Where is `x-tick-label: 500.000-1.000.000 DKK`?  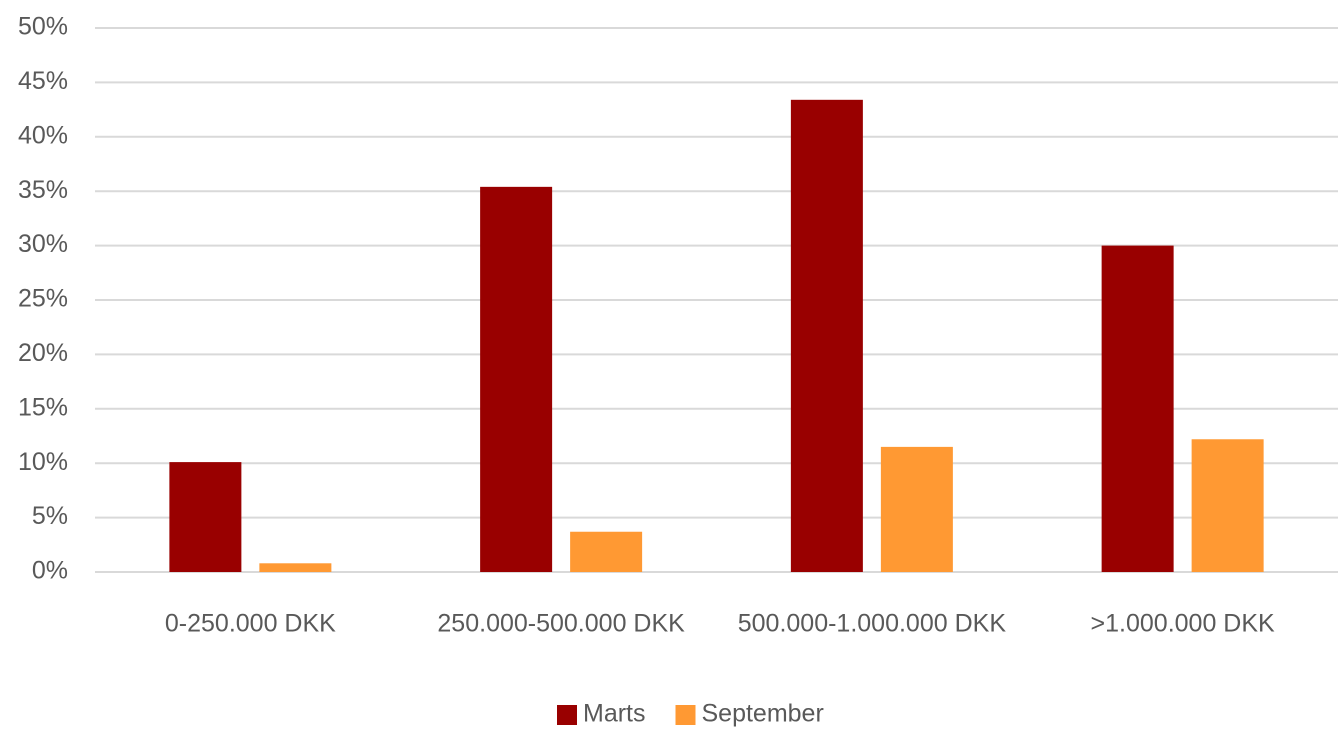 x-tick-label: 500.000-1.000.000 DKK is located at coordinates (872, 624).